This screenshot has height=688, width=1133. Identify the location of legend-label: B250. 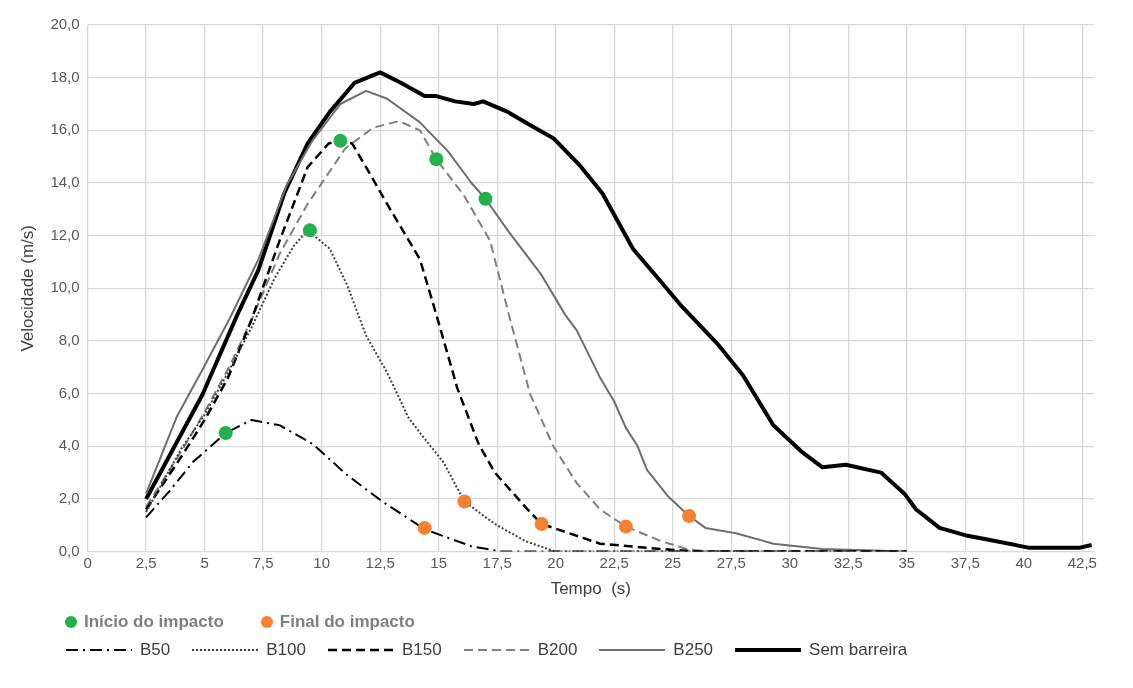
(693, 650).